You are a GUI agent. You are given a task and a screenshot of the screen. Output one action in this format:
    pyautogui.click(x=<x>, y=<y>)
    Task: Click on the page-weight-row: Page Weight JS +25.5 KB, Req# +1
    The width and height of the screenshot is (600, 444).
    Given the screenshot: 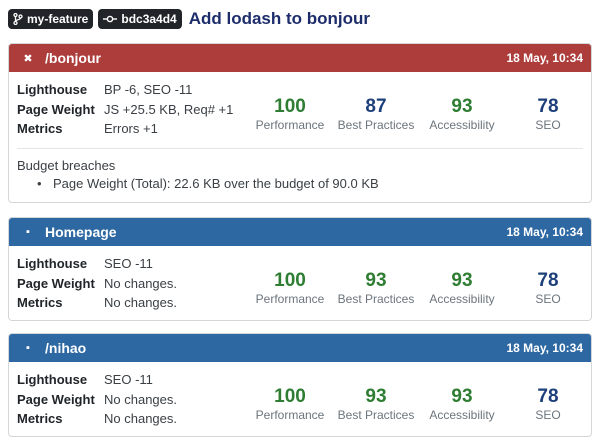 What is the action you would take?
    pyautogui.click(x=132, y=110)
    